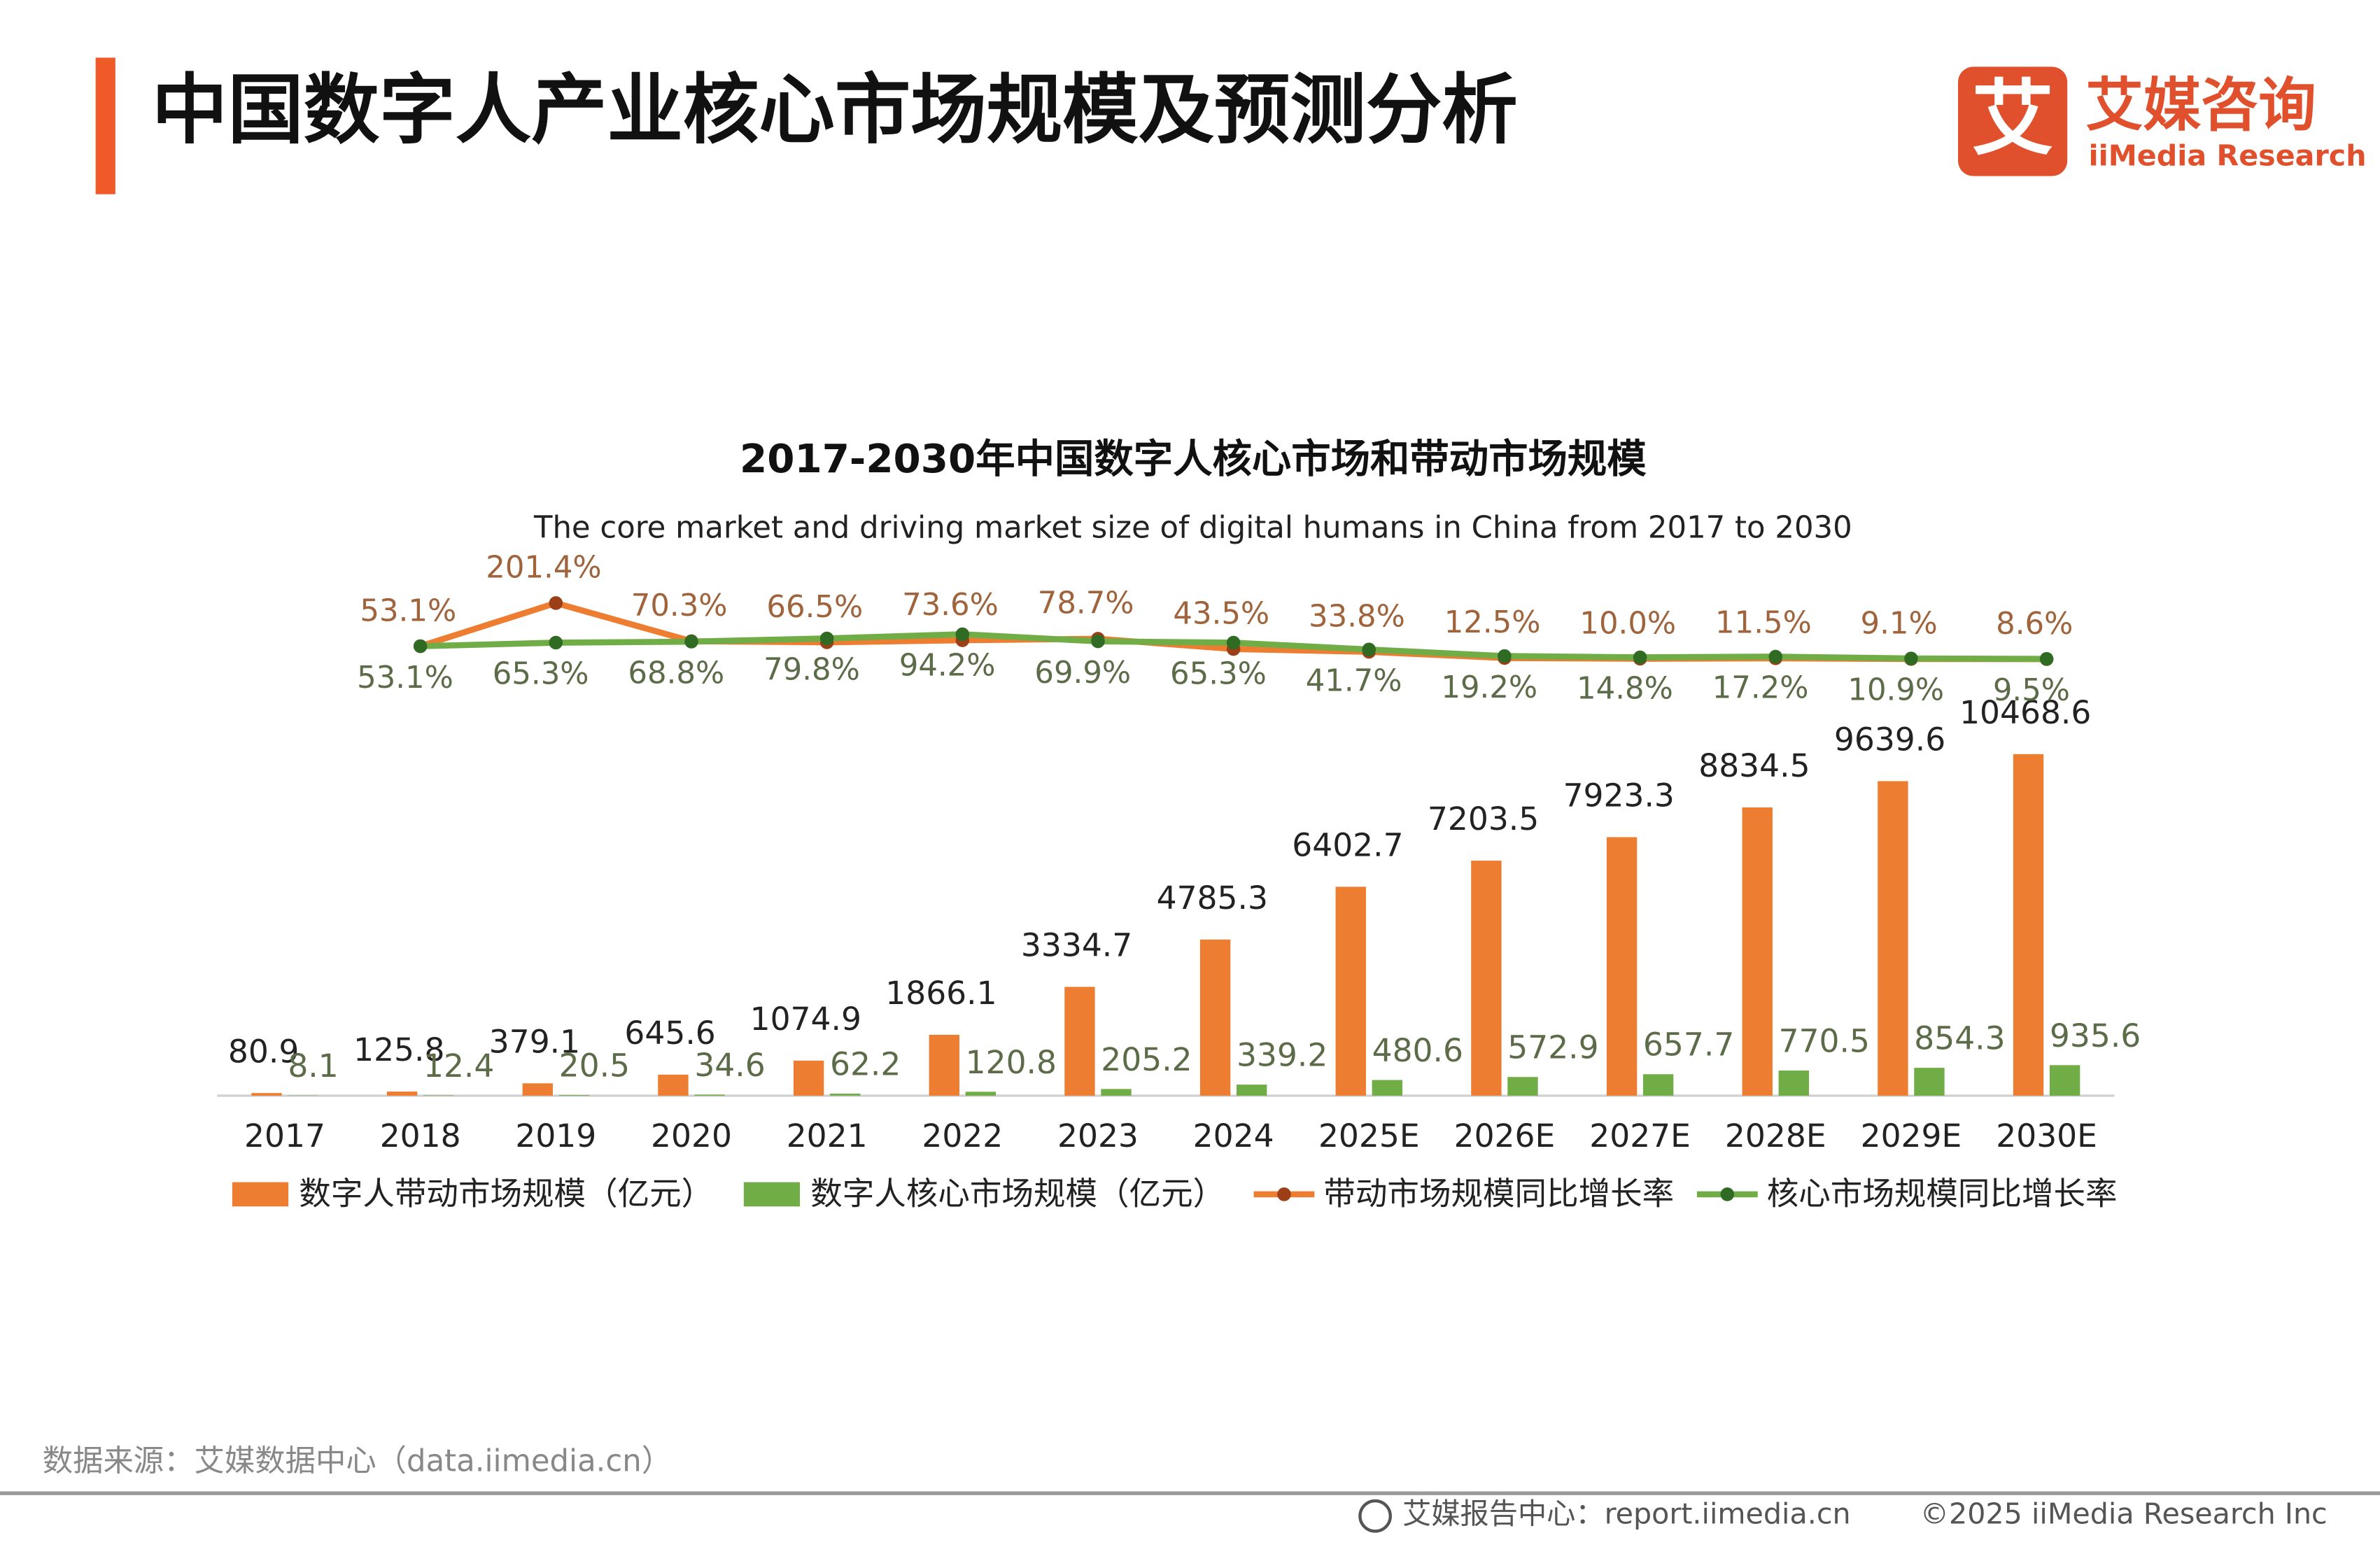 This screenshot has width=2380, height=1547. I want to click on bar-label: 62.2, so click(865, 1065).